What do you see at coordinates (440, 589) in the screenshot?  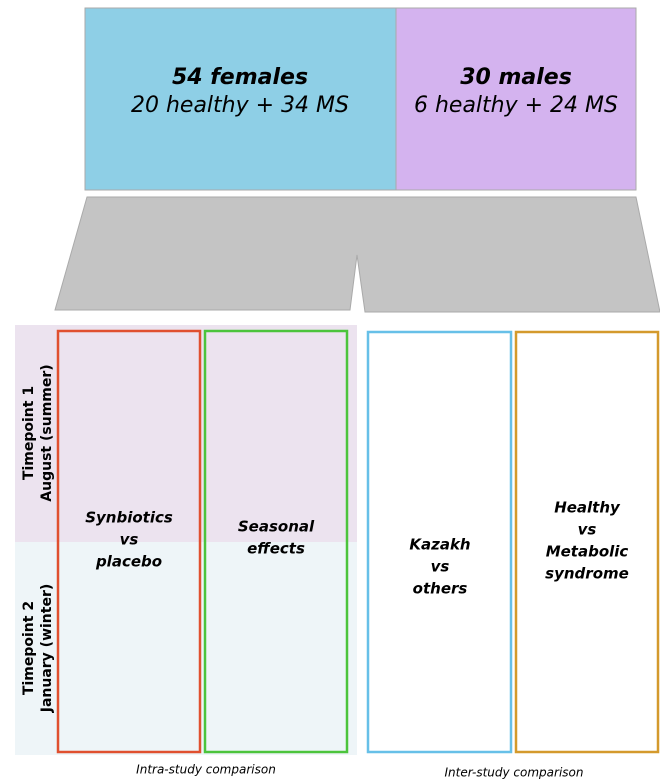 I see `comparison-label: others` at bounding box center [440, 589].